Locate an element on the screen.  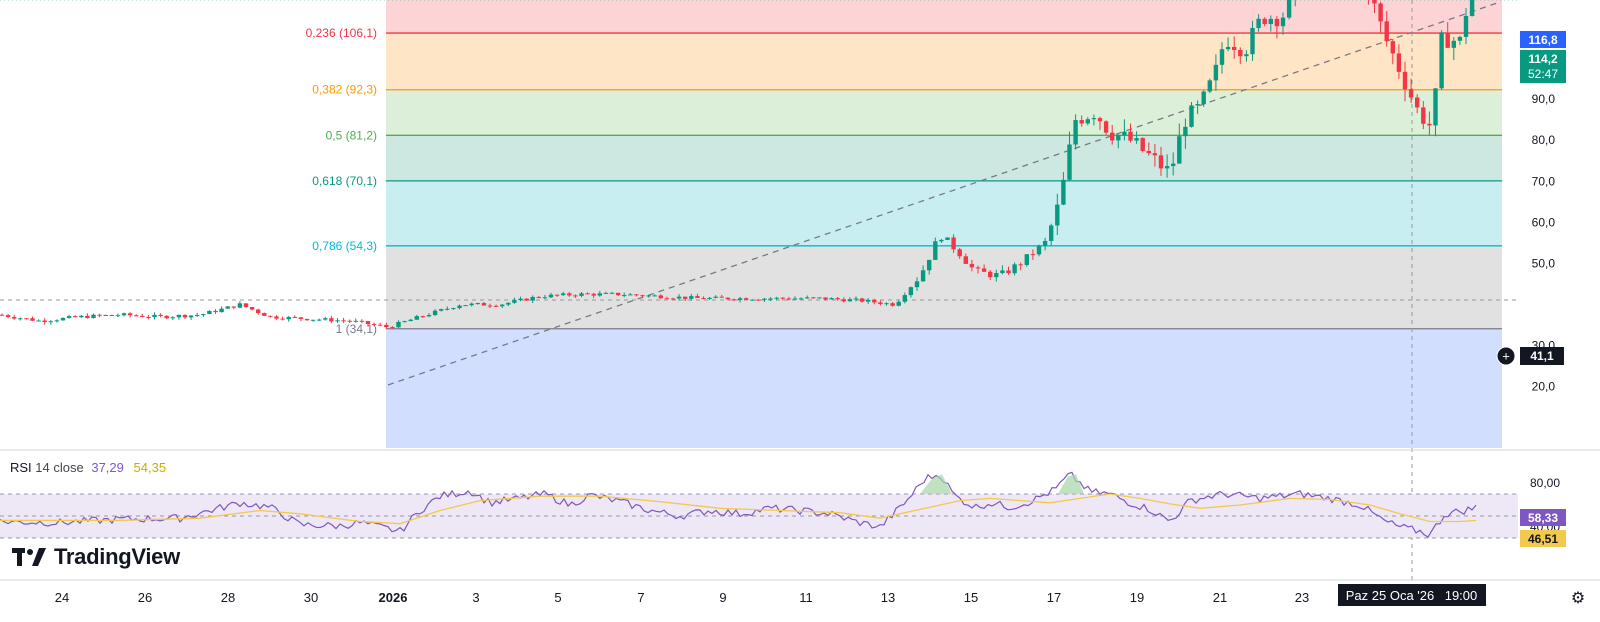
fib-zone is located at coordinates (944, 287).